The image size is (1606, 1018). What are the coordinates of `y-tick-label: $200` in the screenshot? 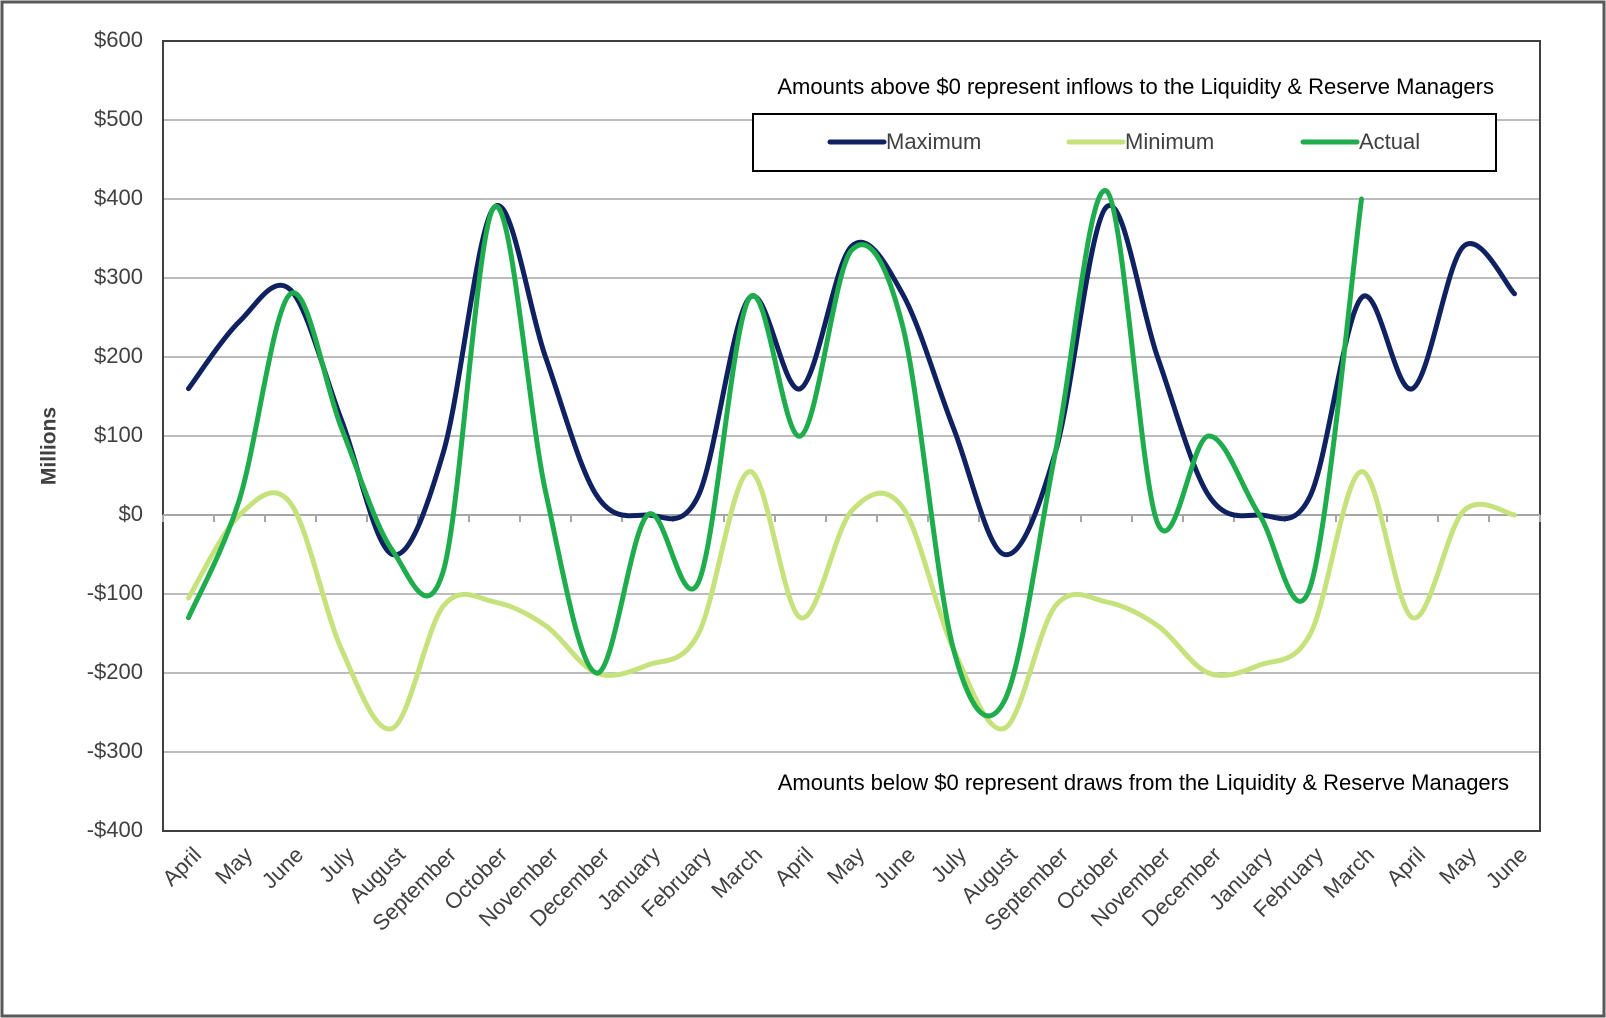 It's located at (118, 355).